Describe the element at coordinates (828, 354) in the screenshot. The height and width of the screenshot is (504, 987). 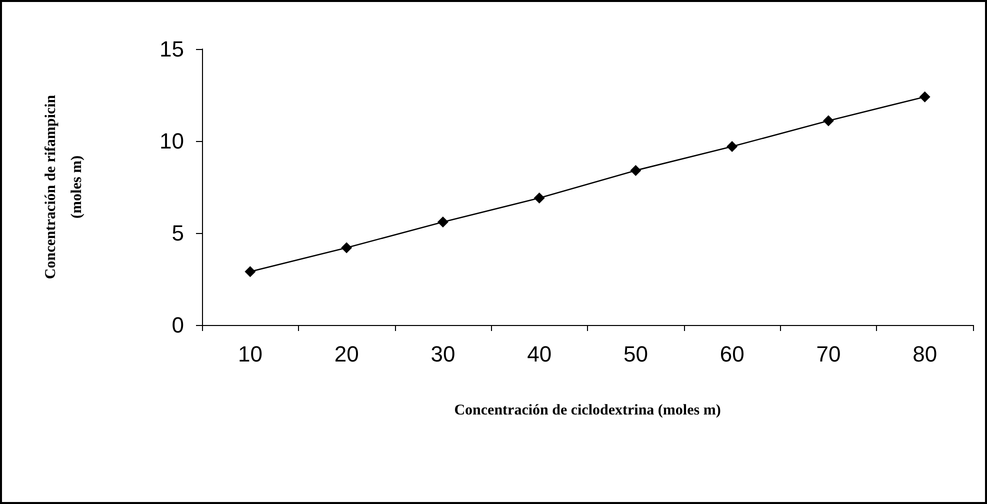
I see `x-tick-label: 70` at that location.